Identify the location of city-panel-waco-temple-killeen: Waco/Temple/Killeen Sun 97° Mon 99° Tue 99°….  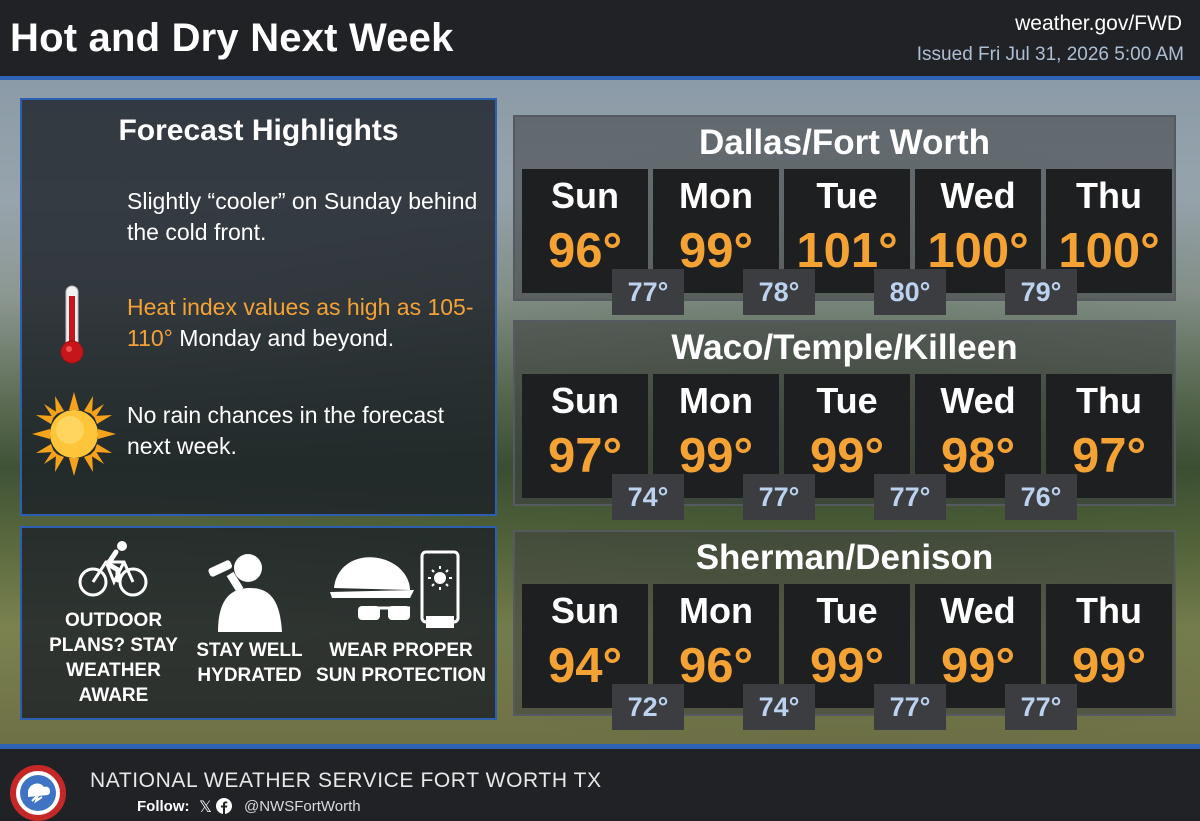
(844, 420).